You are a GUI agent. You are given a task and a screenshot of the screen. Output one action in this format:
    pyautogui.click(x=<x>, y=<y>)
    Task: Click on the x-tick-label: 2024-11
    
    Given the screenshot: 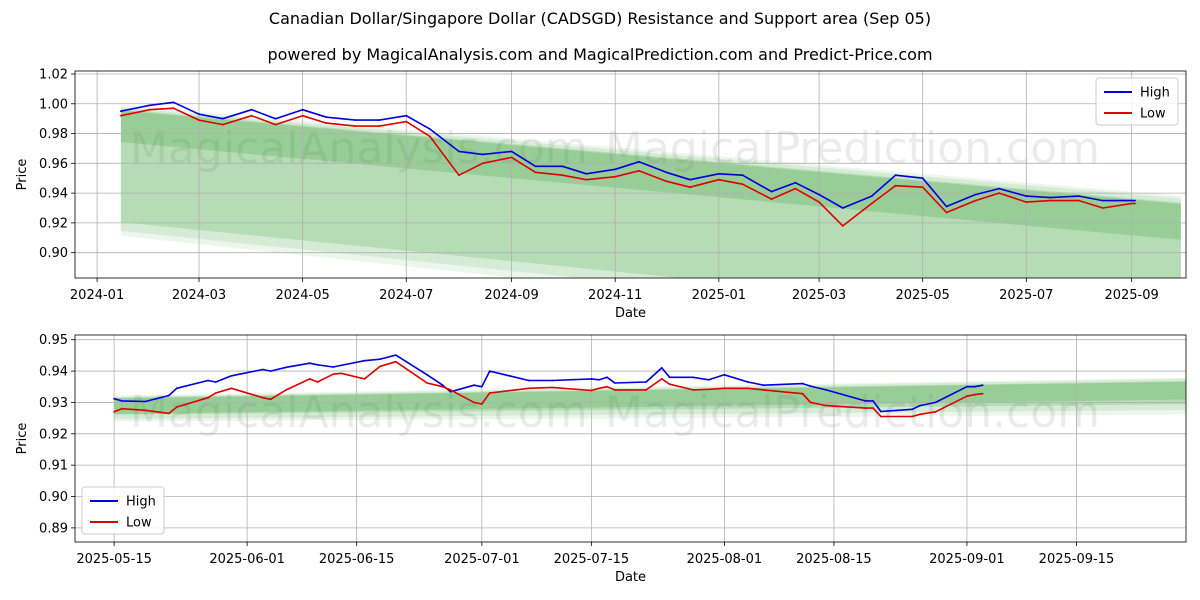 What is the action you would take?
    pyautogui.click(x=615, y=295)
    